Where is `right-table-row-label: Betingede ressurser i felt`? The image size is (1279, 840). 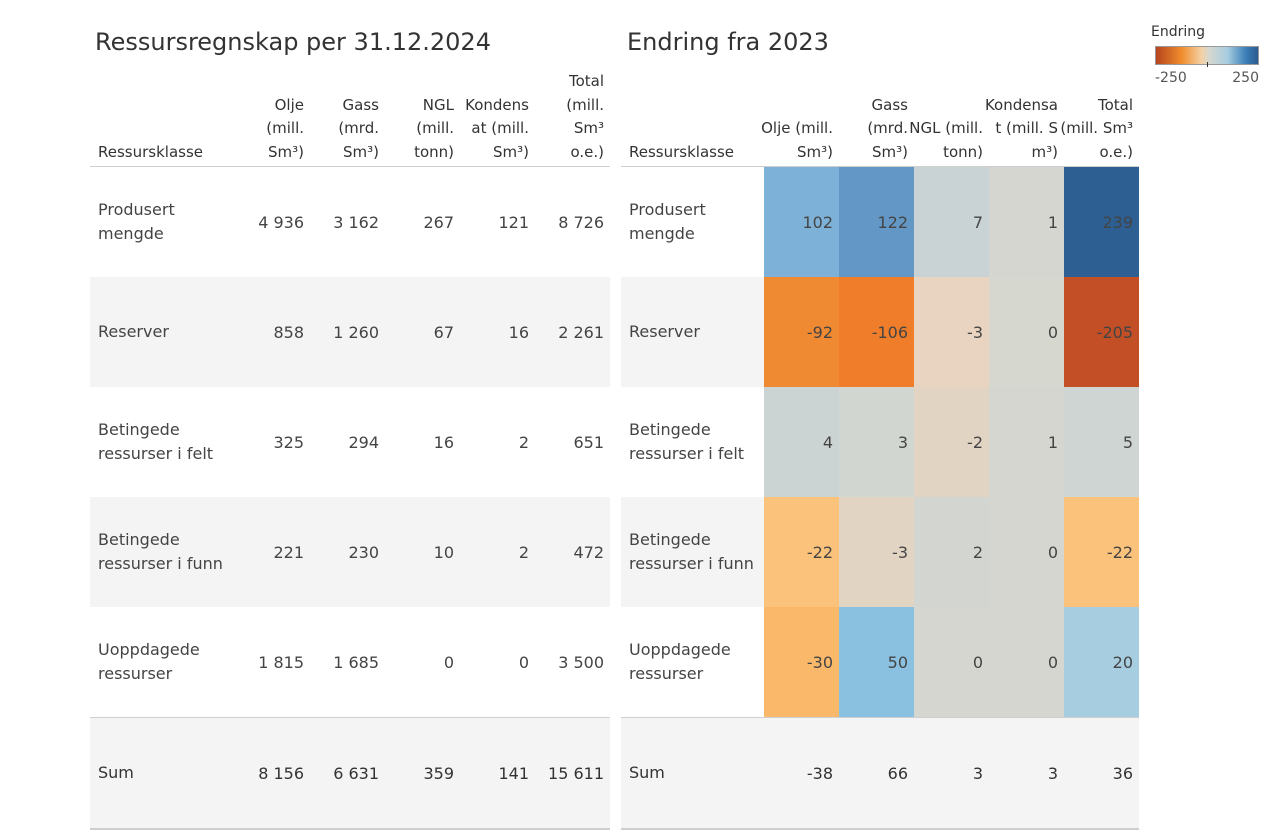 right-table-row-label: Betingede ressurser i felt is located at coordinates (687, 441).